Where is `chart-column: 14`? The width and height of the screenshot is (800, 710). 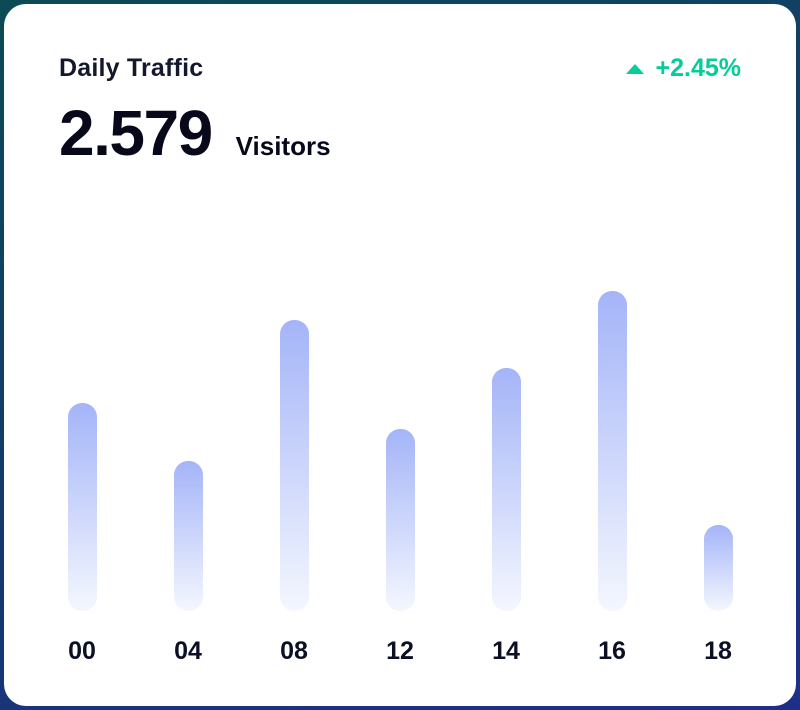
chart-column: 14 is located at coordinates (506, 478).